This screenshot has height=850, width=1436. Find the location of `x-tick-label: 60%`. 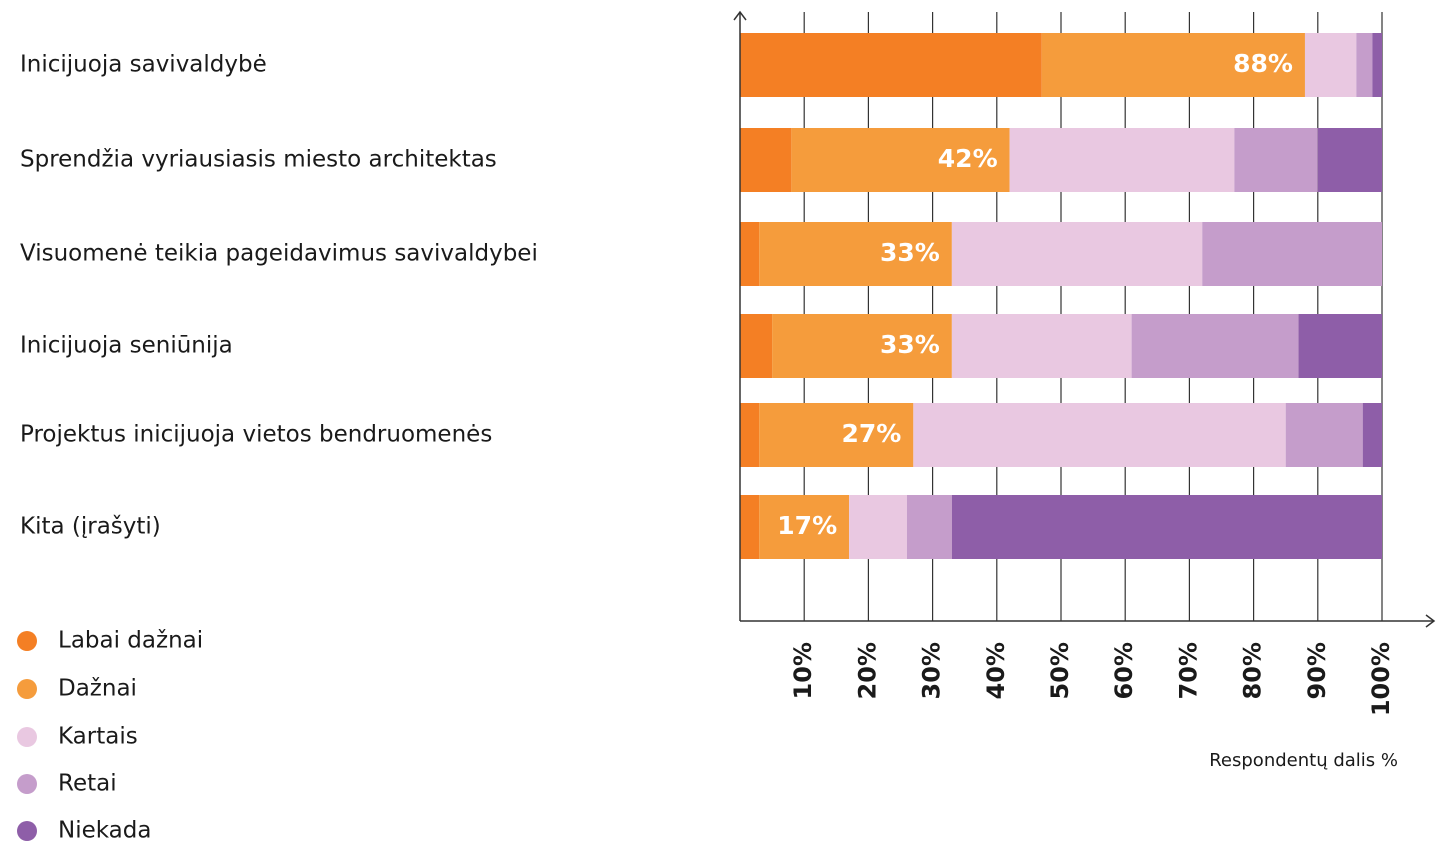

x-tick-label: 60% is located at coordinates (1124, 670).